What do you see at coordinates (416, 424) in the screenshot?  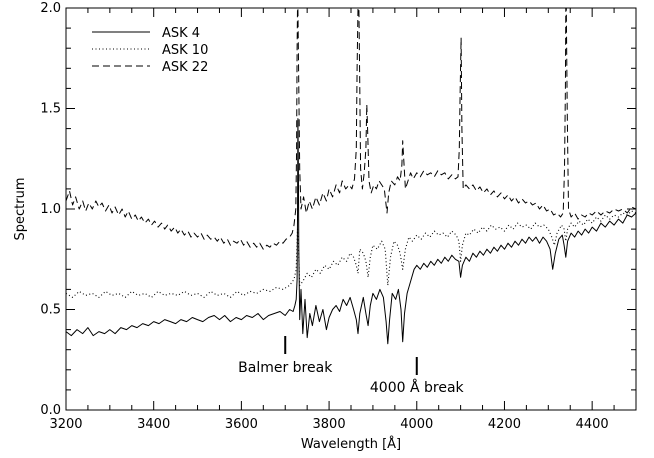 I see `x-tick-label: 4000` at bounding box center [416, 424].